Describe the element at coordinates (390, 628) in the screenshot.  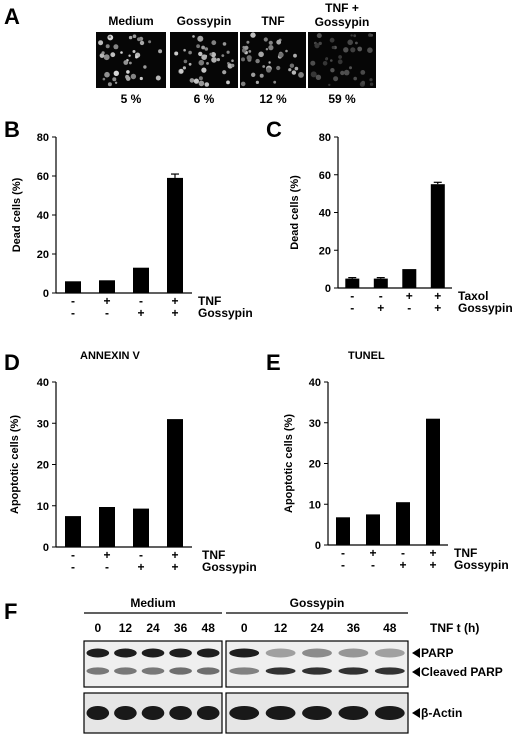
I see `time-label: 48` at that location.